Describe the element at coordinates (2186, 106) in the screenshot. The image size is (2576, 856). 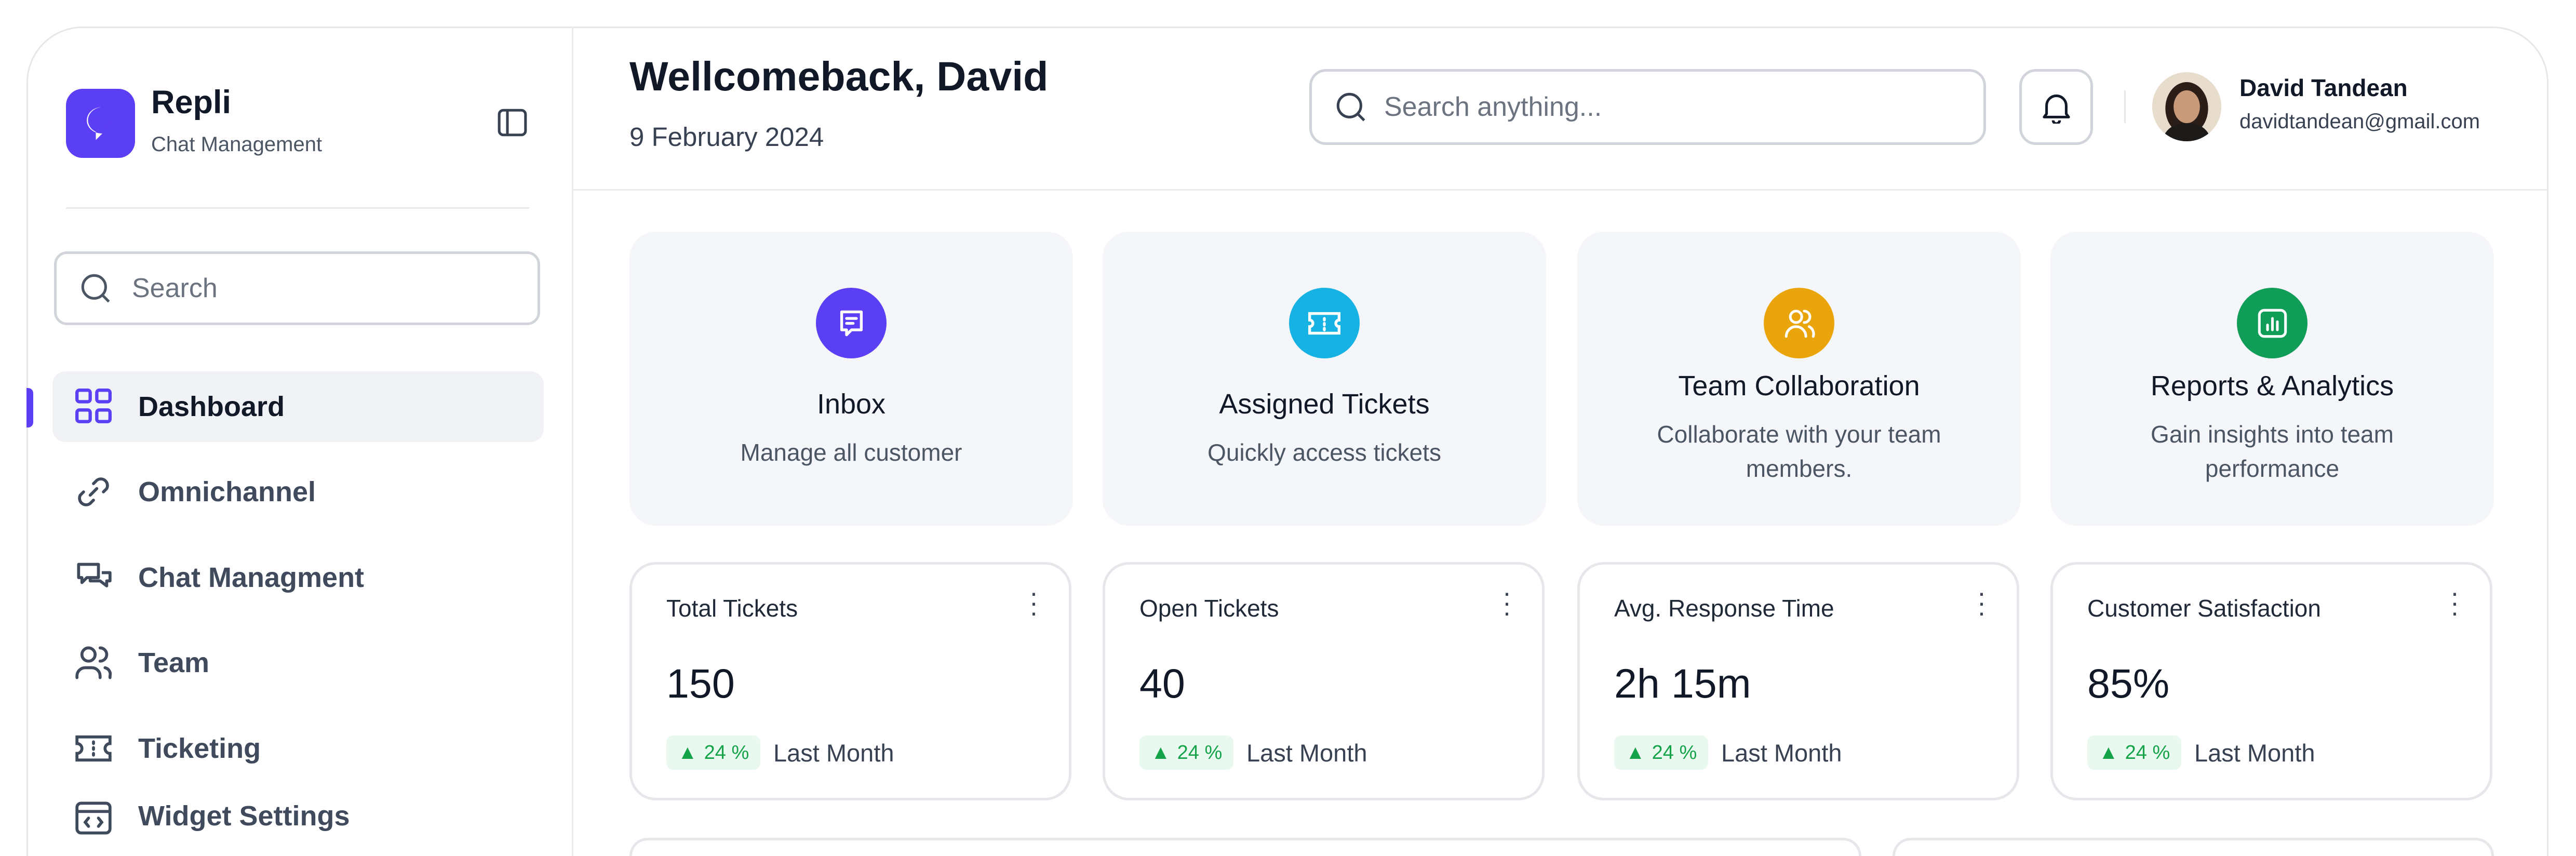
I see `user-avatar` at that location.